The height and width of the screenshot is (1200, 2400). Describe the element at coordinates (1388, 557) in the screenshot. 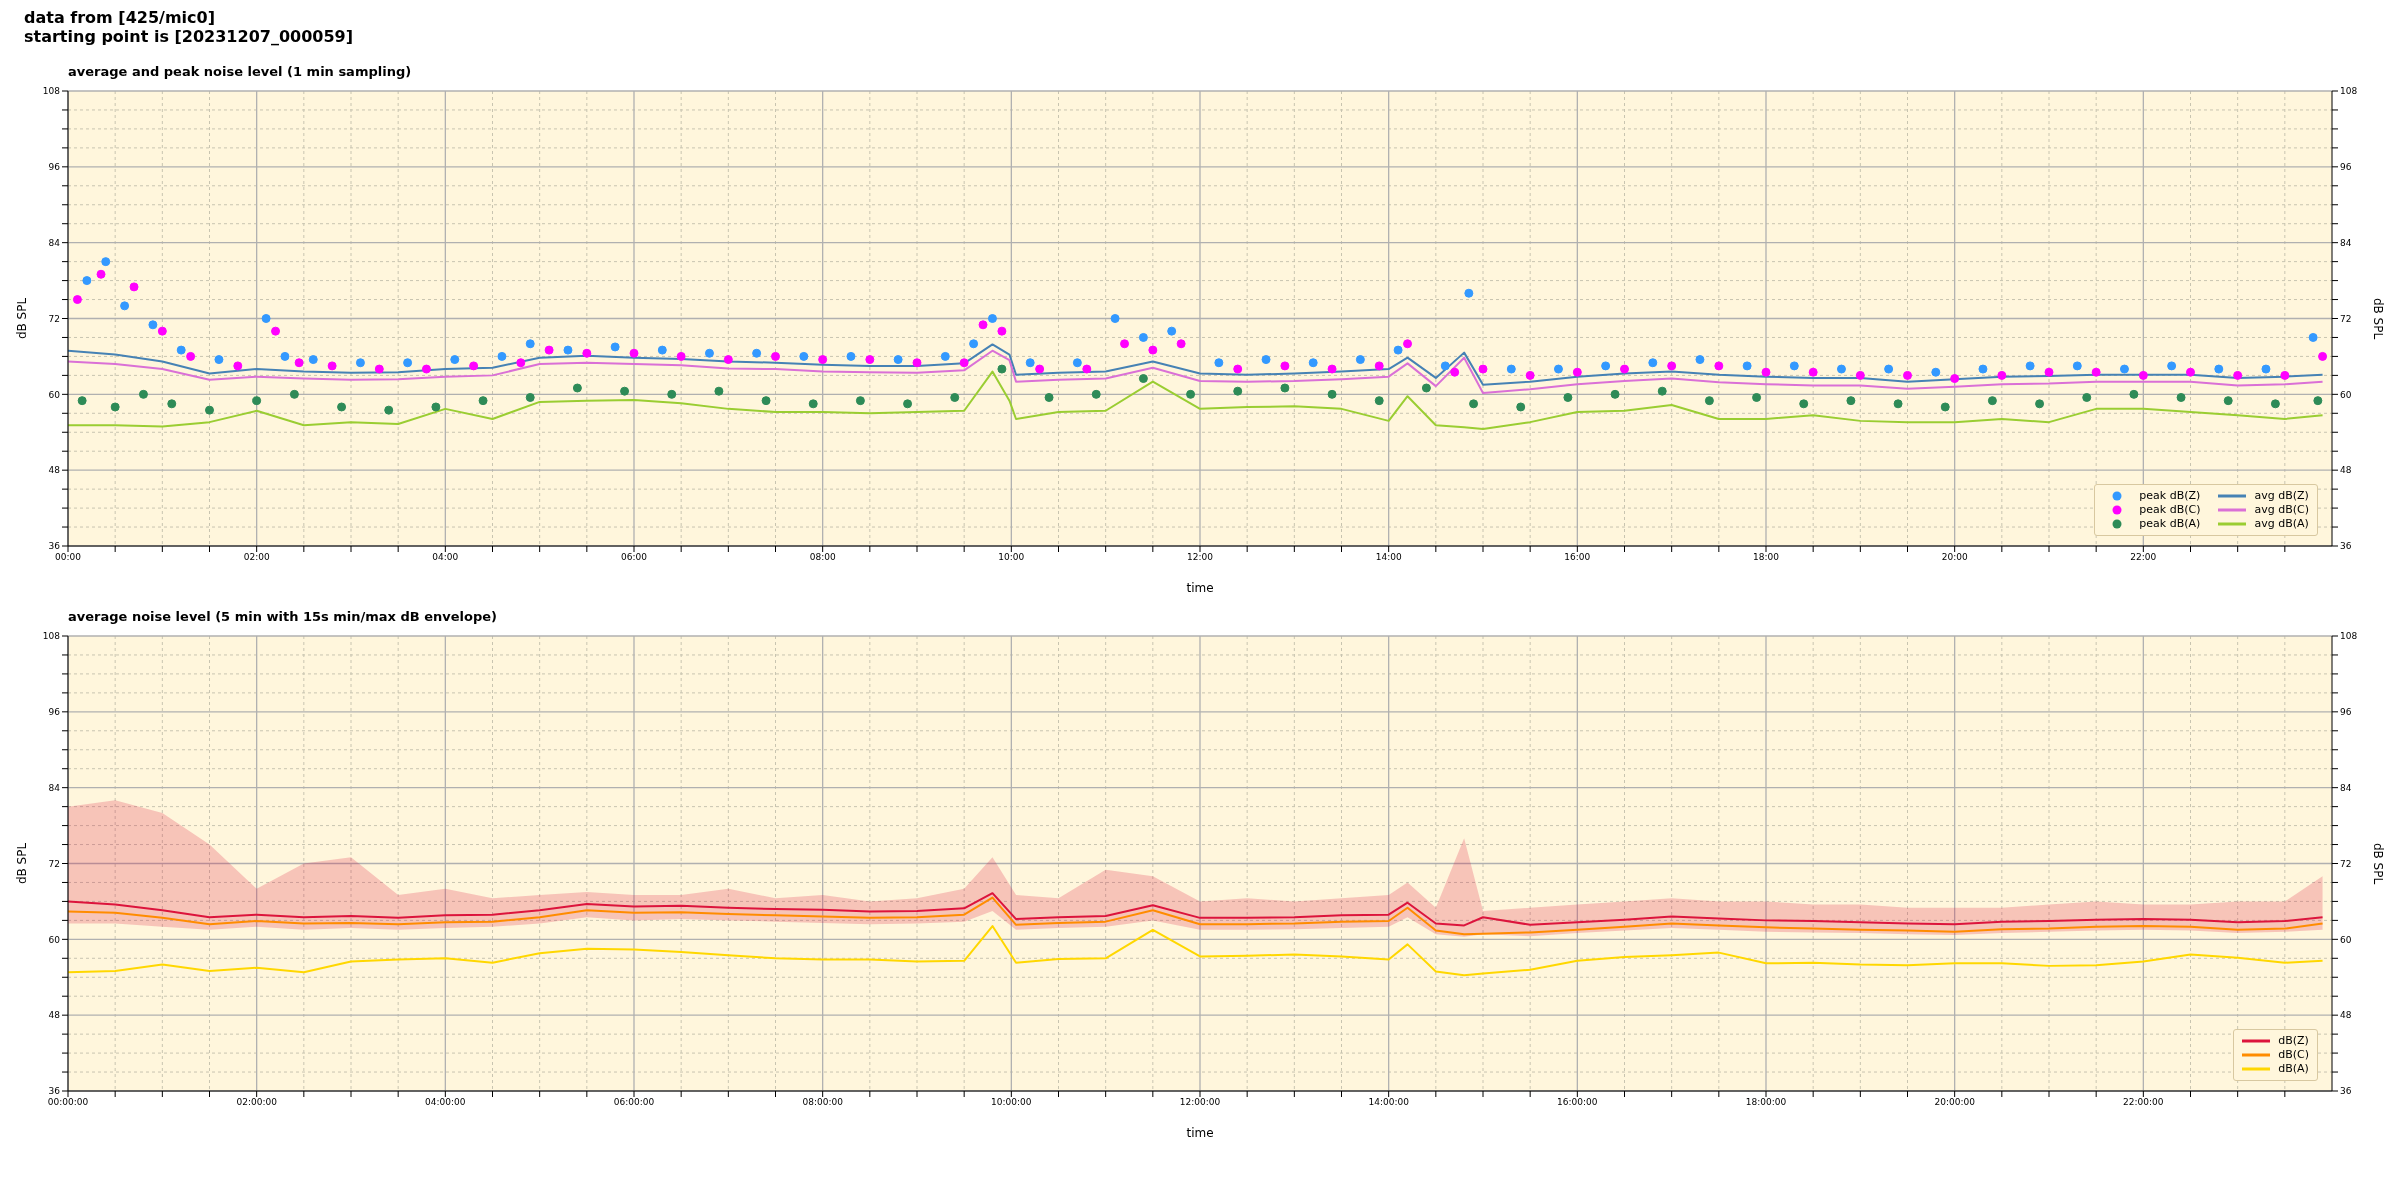

I see `x-tick-label: 14:00` at that location.